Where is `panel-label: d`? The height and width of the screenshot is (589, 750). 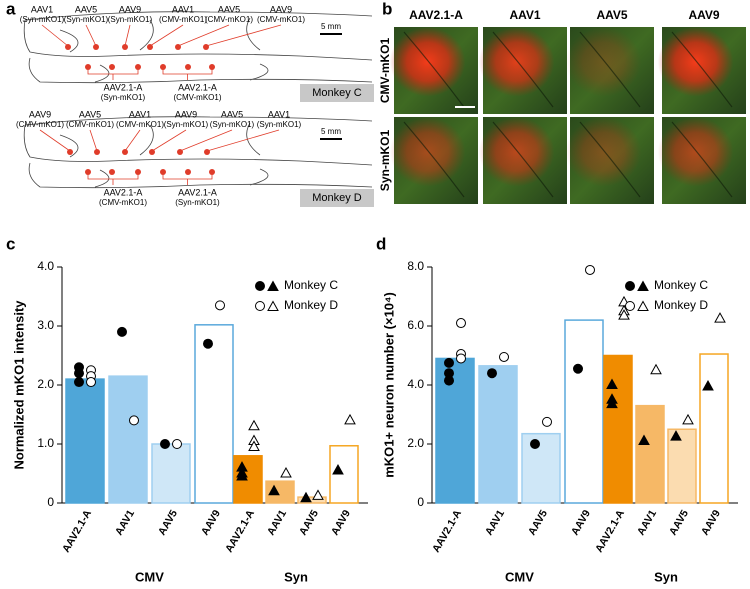
panel-label: d is located at coordinates (381, 243).